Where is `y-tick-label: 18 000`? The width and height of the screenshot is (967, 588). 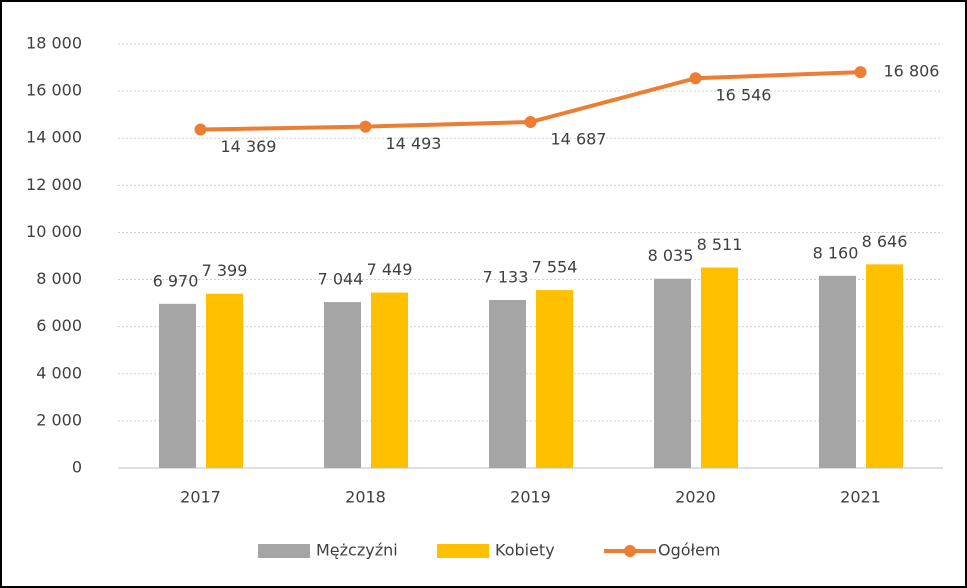 y-tick-label: 18 000 is located at coordinates (54, 43).